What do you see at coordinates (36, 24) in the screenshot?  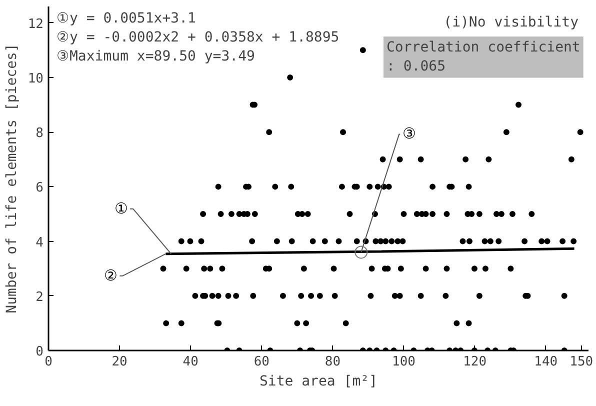 I see `y-tick-label: 12` at bounding box center [36, 24].